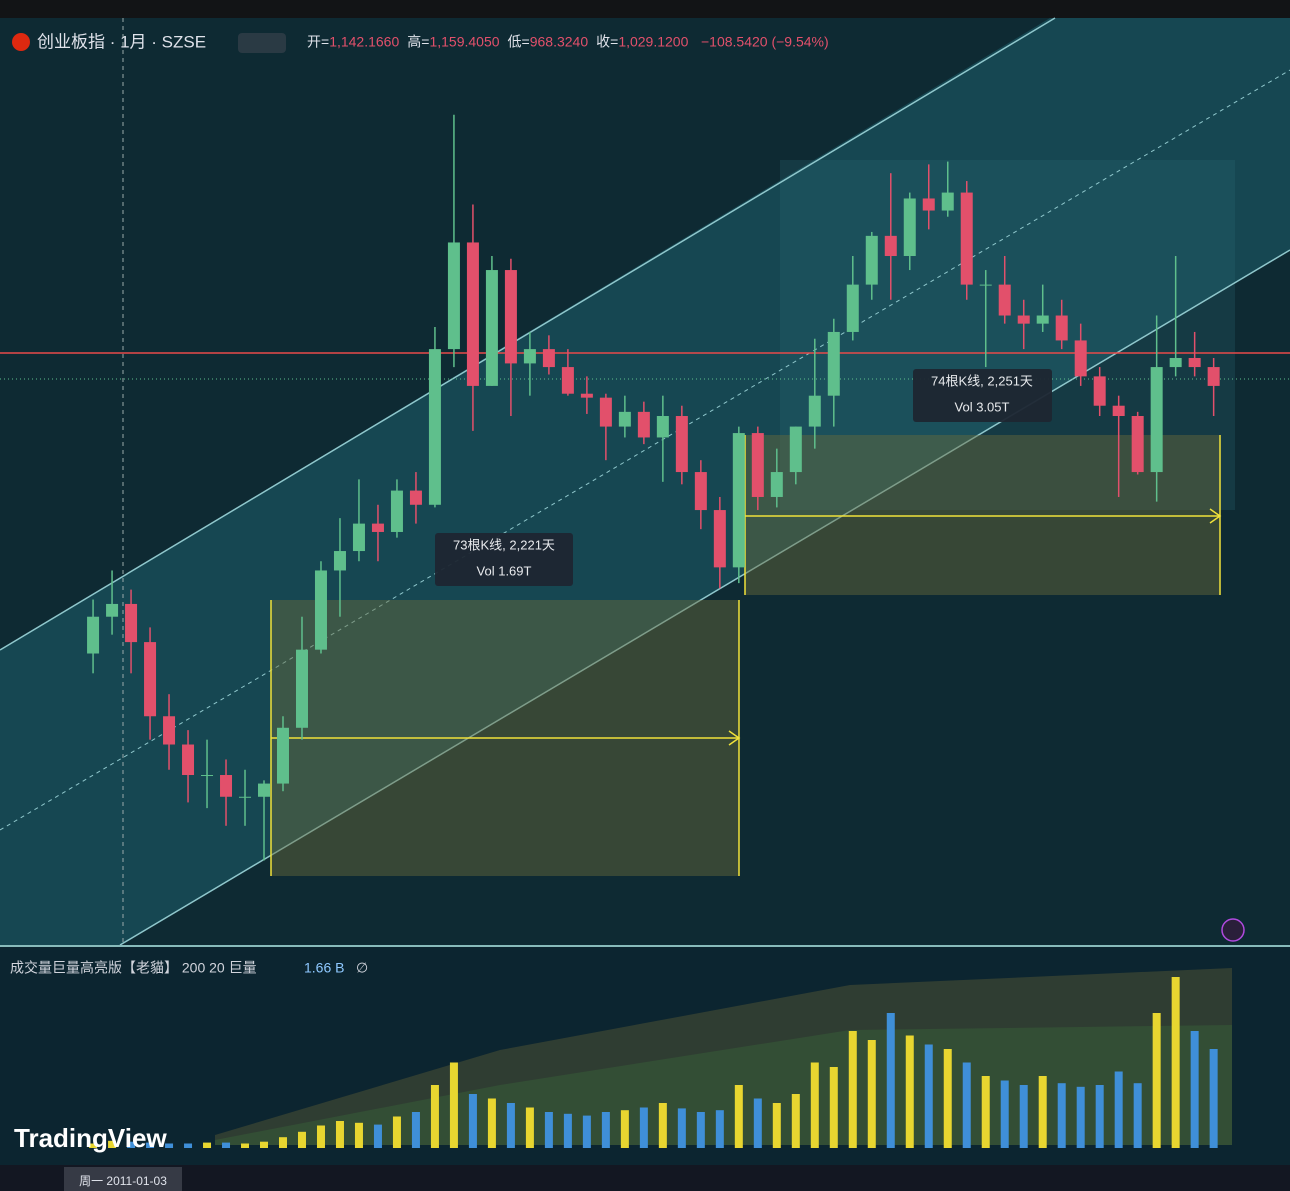 This screenshot has width=1290, height=1191. What do you see at coordinates (362, 968) in the screenshot?
I see `volume-extra: ∅` at bounding box center [362, 968].